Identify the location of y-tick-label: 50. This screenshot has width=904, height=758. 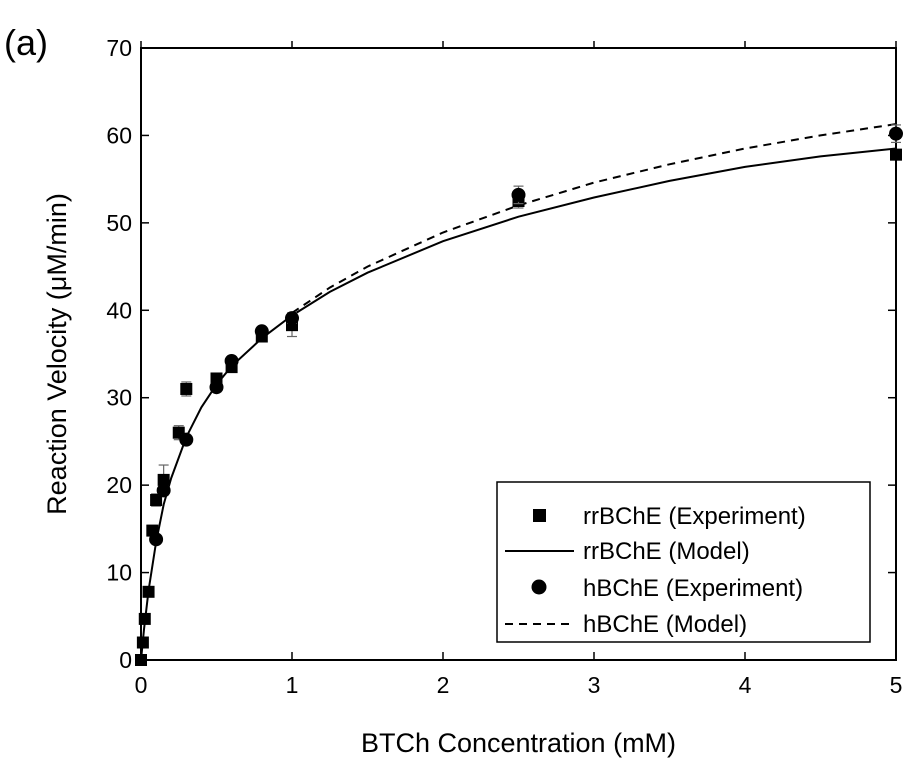
(119, 223).